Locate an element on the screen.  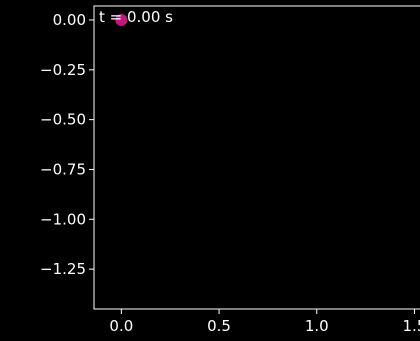
x-tick-label: 1.0 is located at coordinates (317, 326).